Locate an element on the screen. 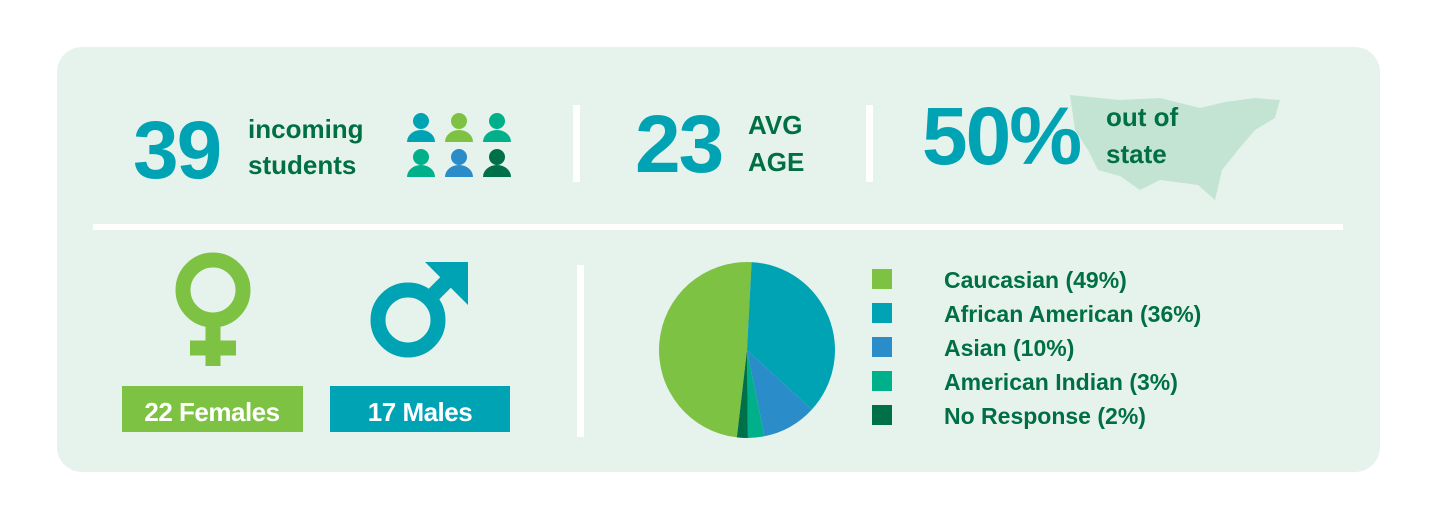  students-label: incoming is located at coordinates (306, 129).